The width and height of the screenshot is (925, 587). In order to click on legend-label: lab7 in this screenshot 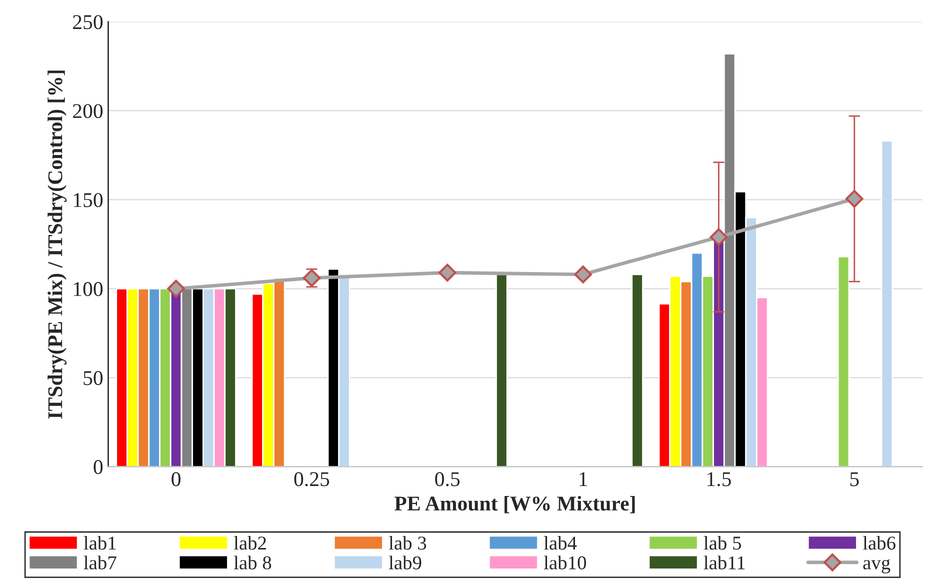, I will do `click(100, 563)`.